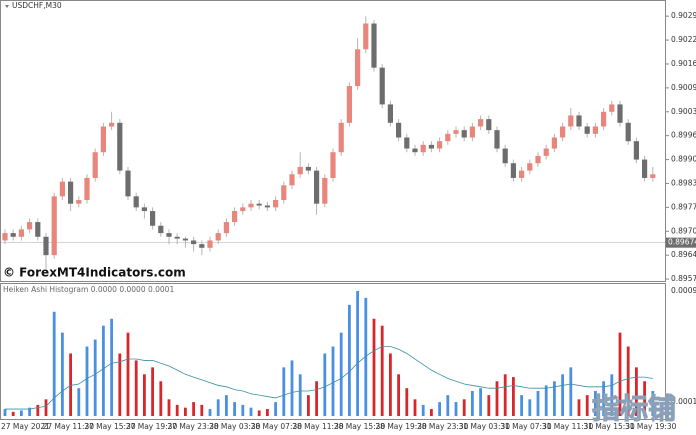  I want to click on x-tick-label: 31 May 03:30, so click(485, 426).